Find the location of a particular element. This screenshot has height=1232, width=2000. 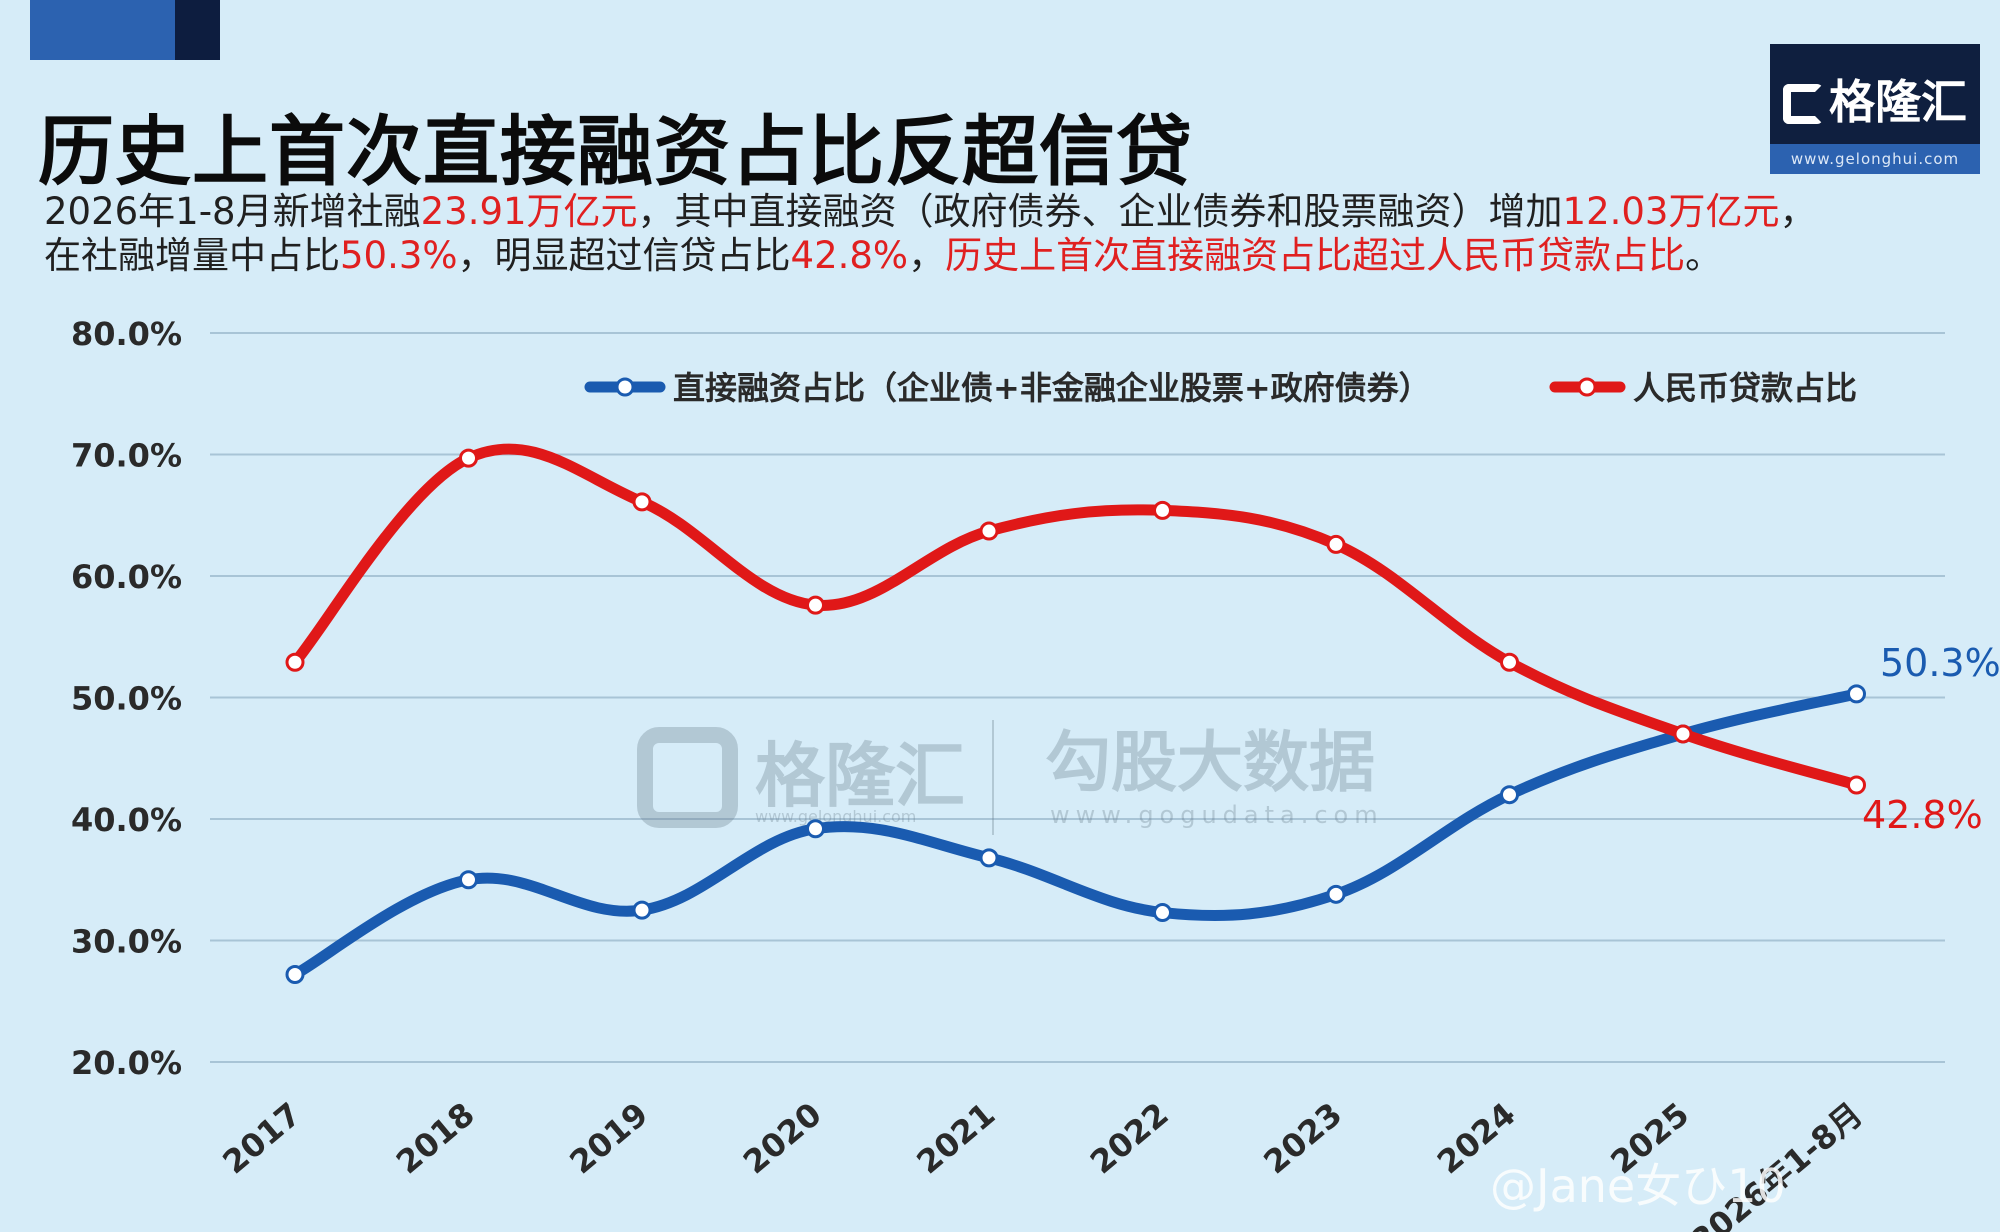

x-tick-label: 2020 is located at coordinates (782, 1138).